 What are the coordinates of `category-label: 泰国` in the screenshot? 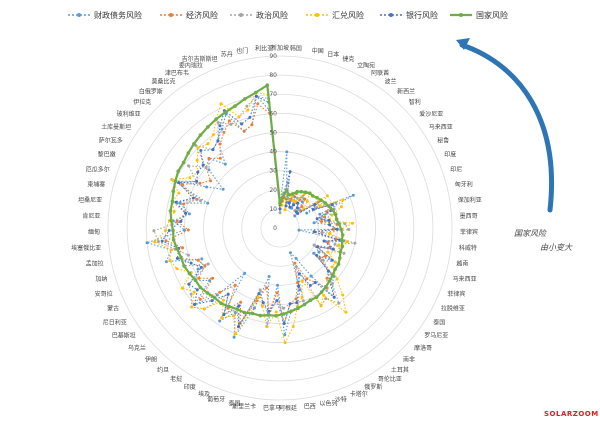 It's located at (439, 323).